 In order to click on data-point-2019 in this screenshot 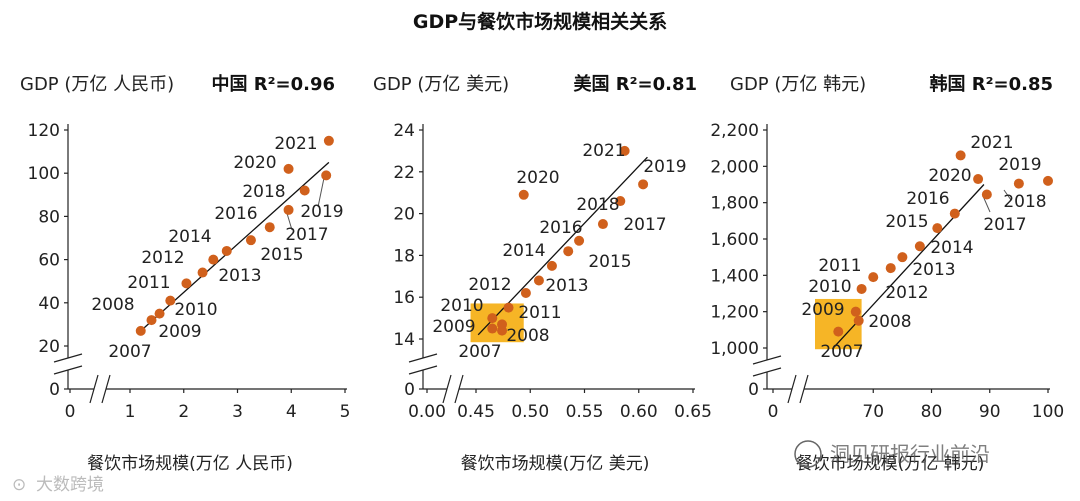, I will do `click(326, 175)`.